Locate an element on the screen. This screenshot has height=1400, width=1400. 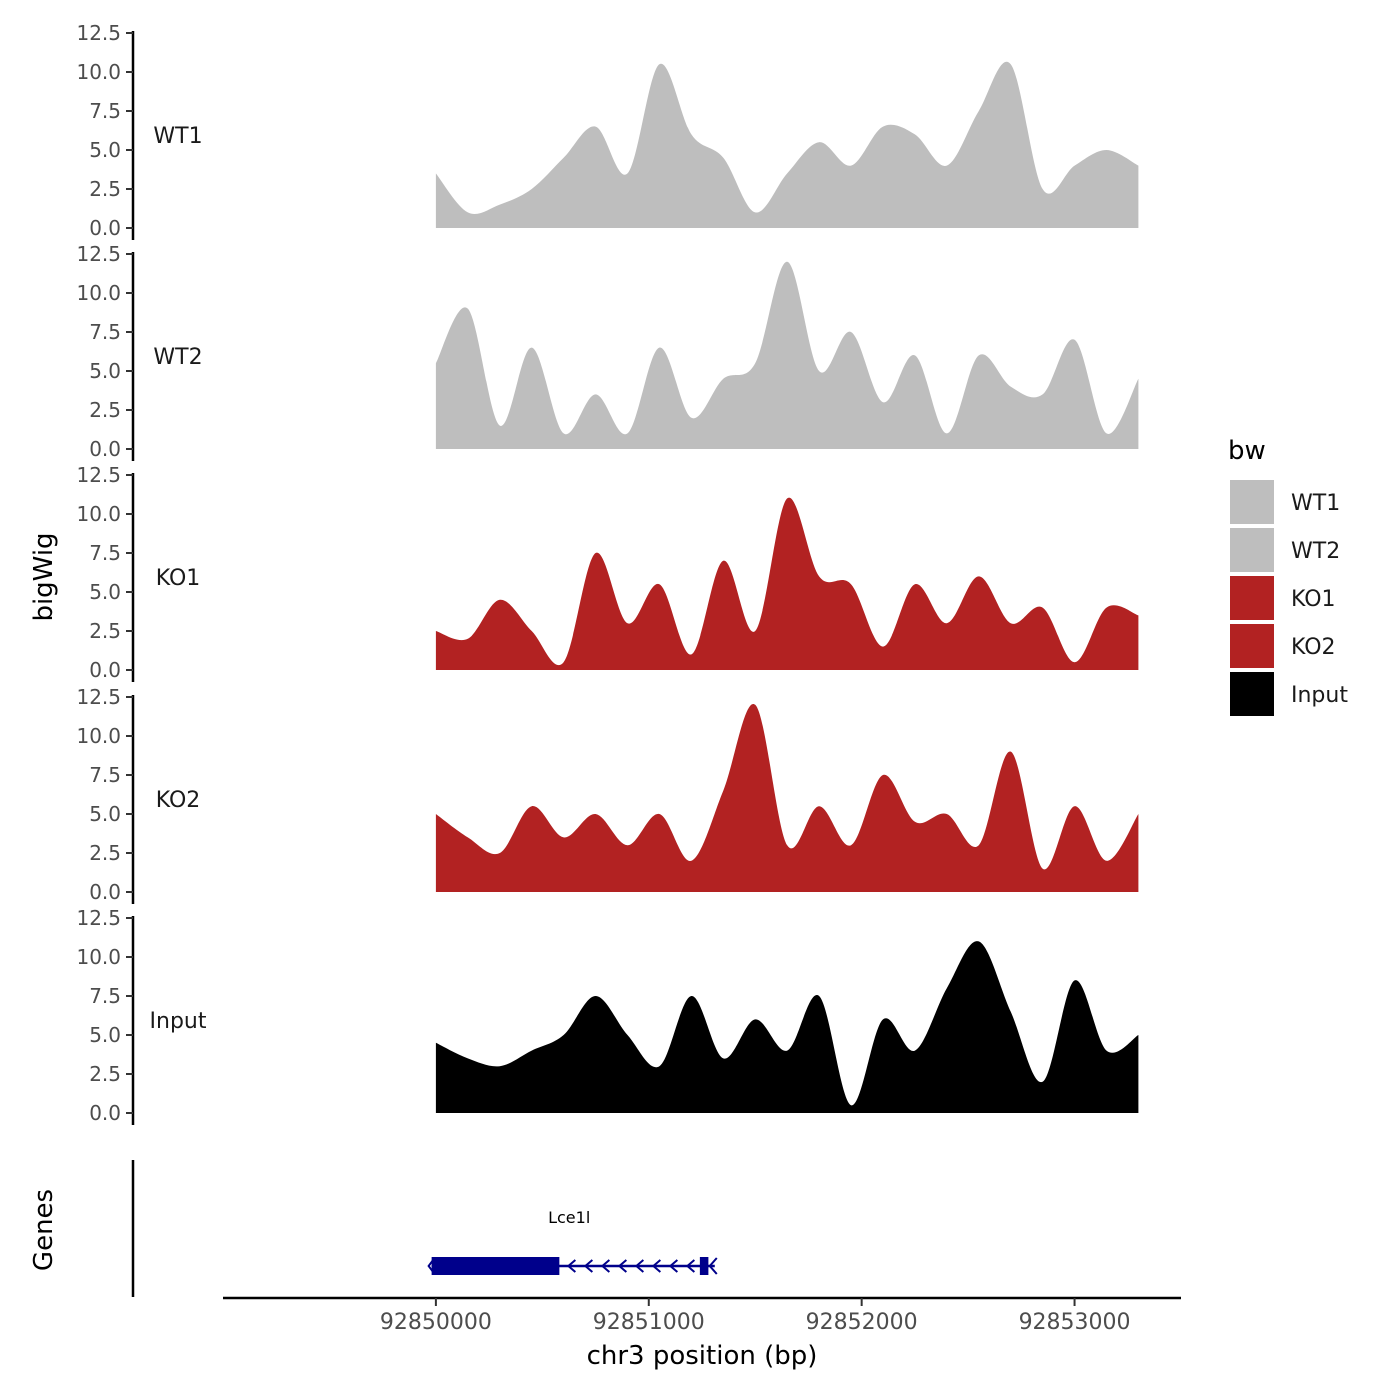
gene-track-title: Genes is located at coordinates (44, 1230).